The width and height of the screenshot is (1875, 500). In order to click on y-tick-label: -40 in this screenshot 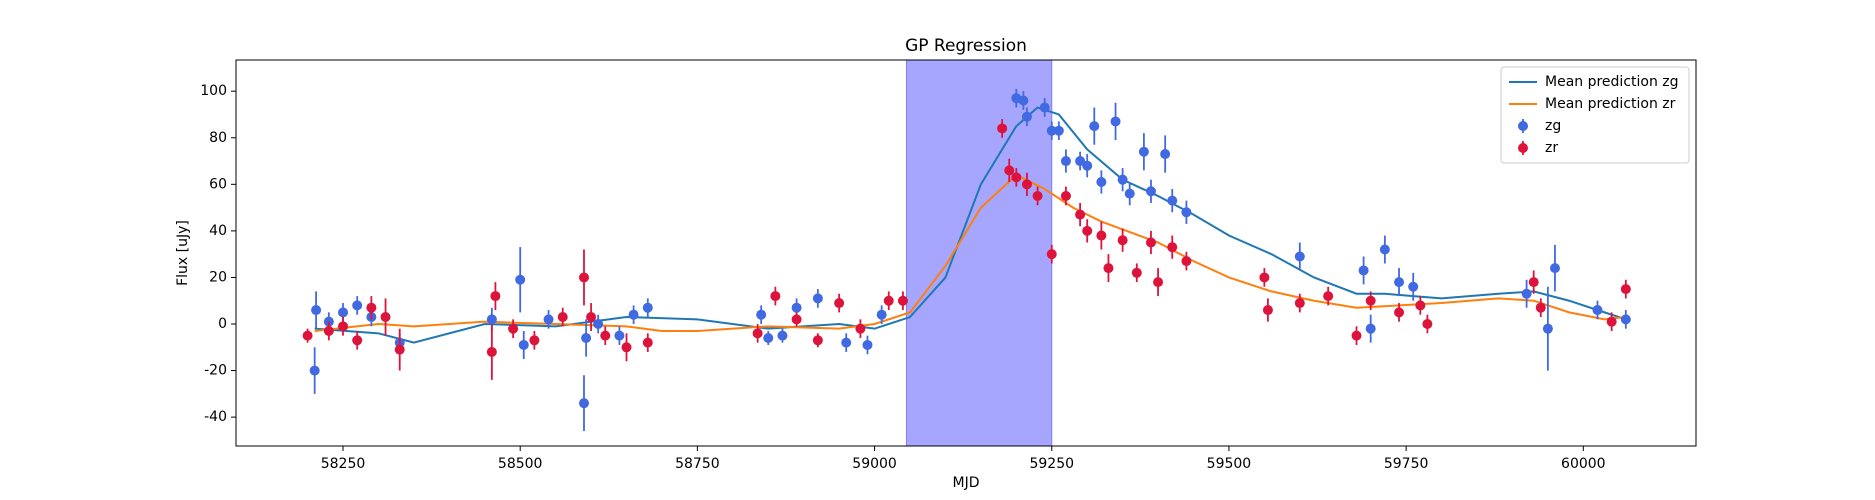, I will do `click(215, 417)`.